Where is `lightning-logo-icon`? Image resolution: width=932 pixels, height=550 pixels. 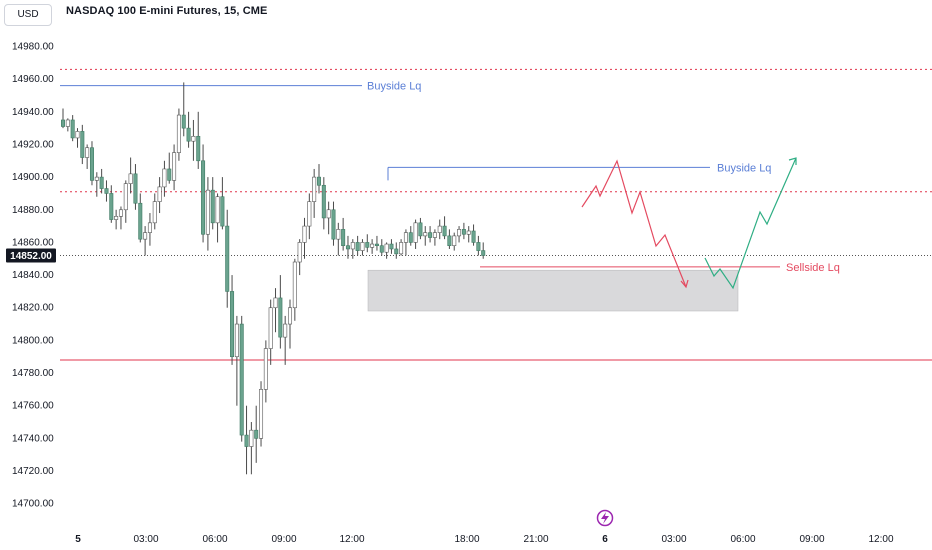 lightning-logo-icon is located at coordinates (605, 518).